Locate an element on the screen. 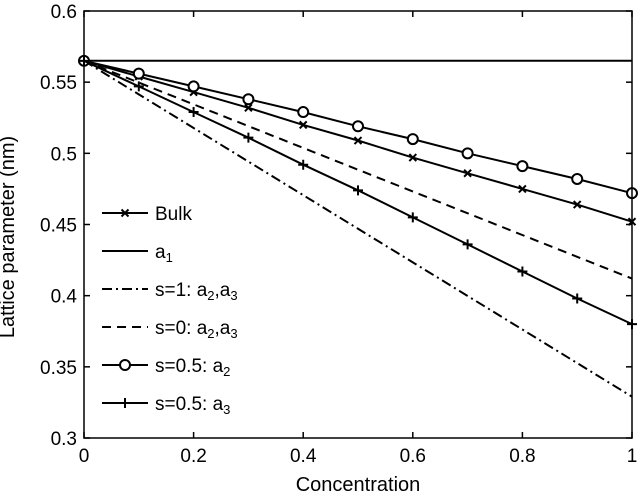  x-axis-label: Concentration is located at coordinates (358, 485).